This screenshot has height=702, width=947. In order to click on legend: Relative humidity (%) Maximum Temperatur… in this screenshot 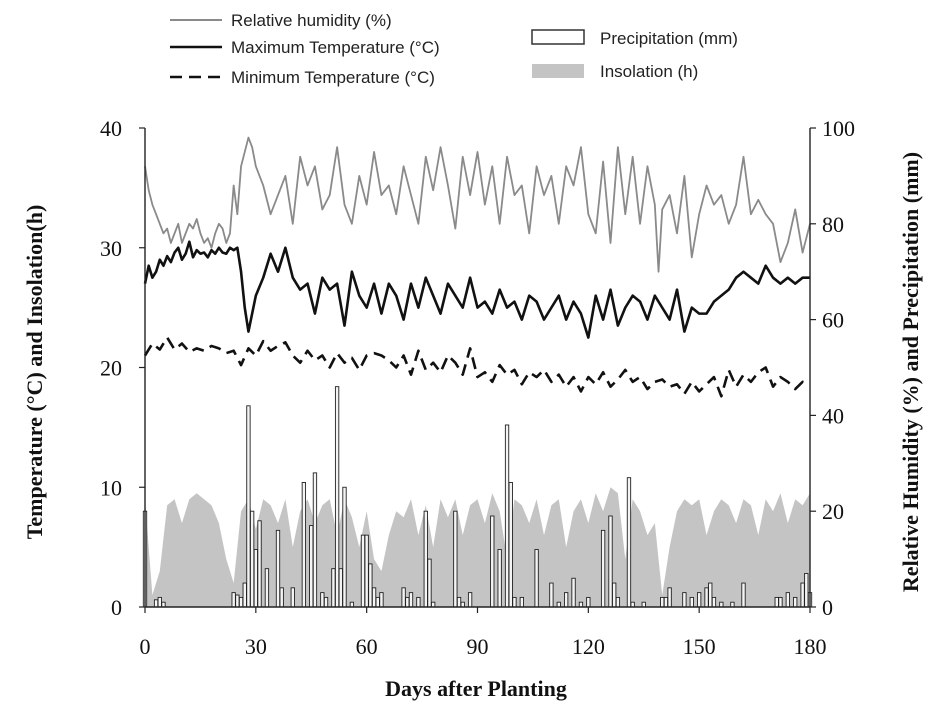, I will do `click(454, 49)`.